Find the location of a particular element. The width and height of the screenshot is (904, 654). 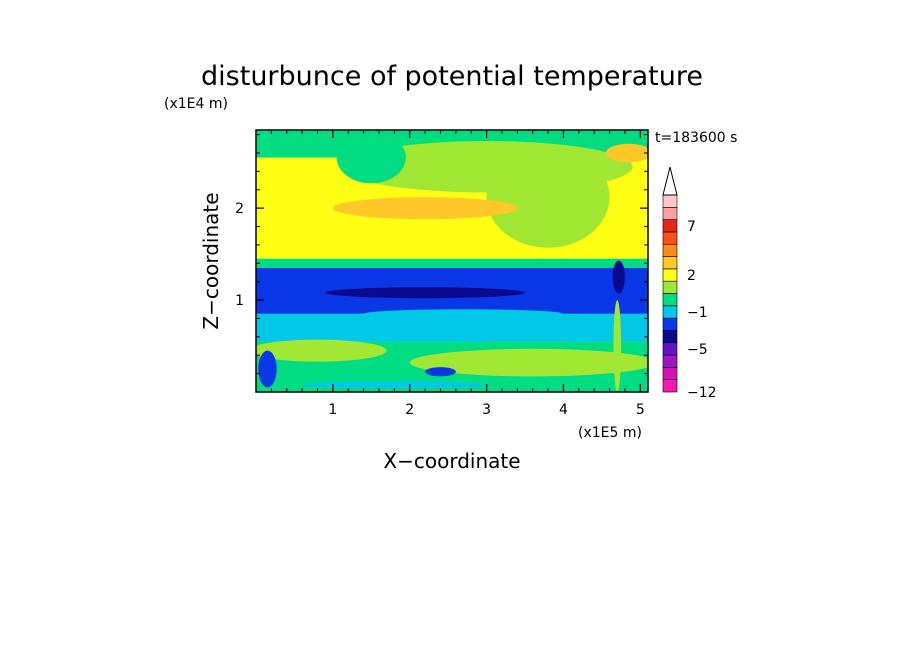

y-unit-label: (x1E4 m) is located at coordinates (196, 104).